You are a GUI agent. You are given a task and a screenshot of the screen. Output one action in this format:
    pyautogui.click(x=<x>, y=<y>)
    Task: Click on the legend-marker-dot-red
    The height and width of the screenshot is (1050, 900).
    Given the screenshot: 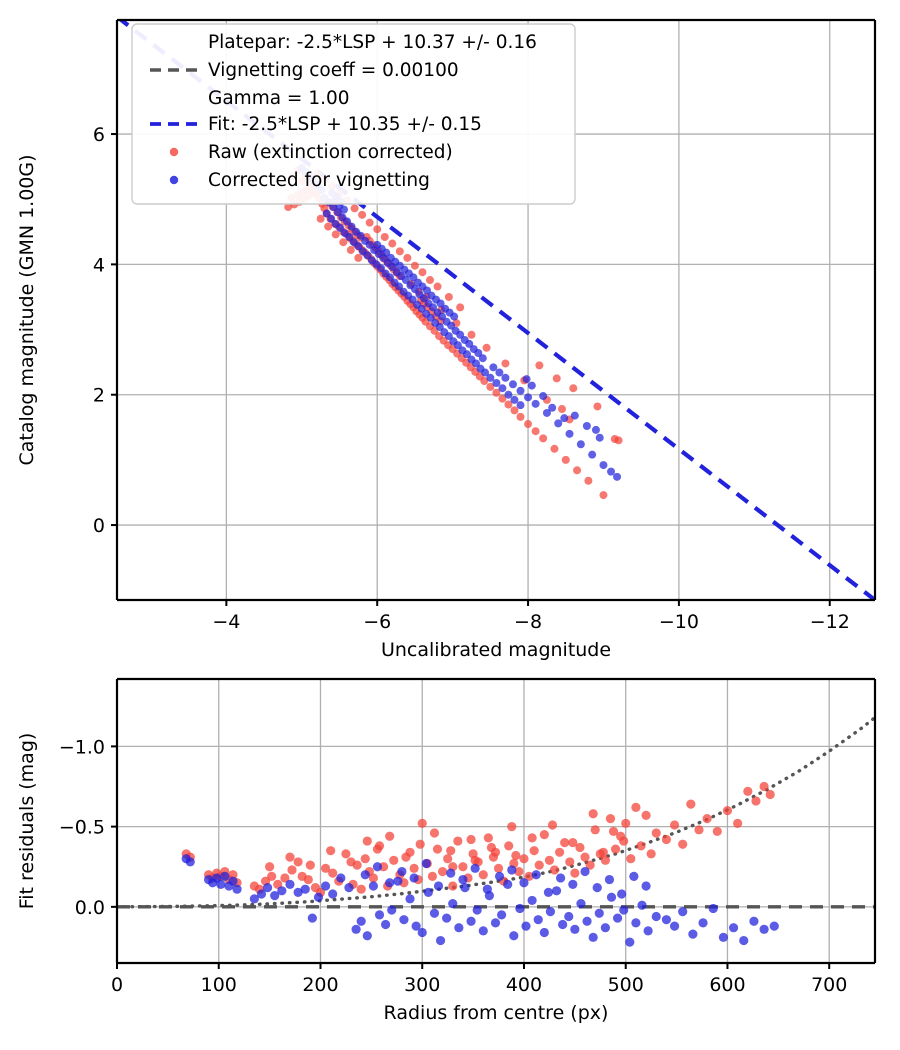 What is the action you would take?
    pyautogui.click(x=174, y=152)
    